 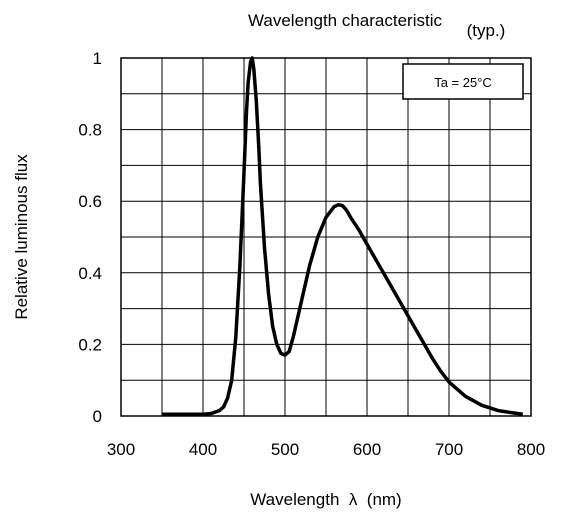 What do you see at coordinates (121, 449) in the screenshot?
I see `x-tick-label: 300` at bounding box center [121, 449].